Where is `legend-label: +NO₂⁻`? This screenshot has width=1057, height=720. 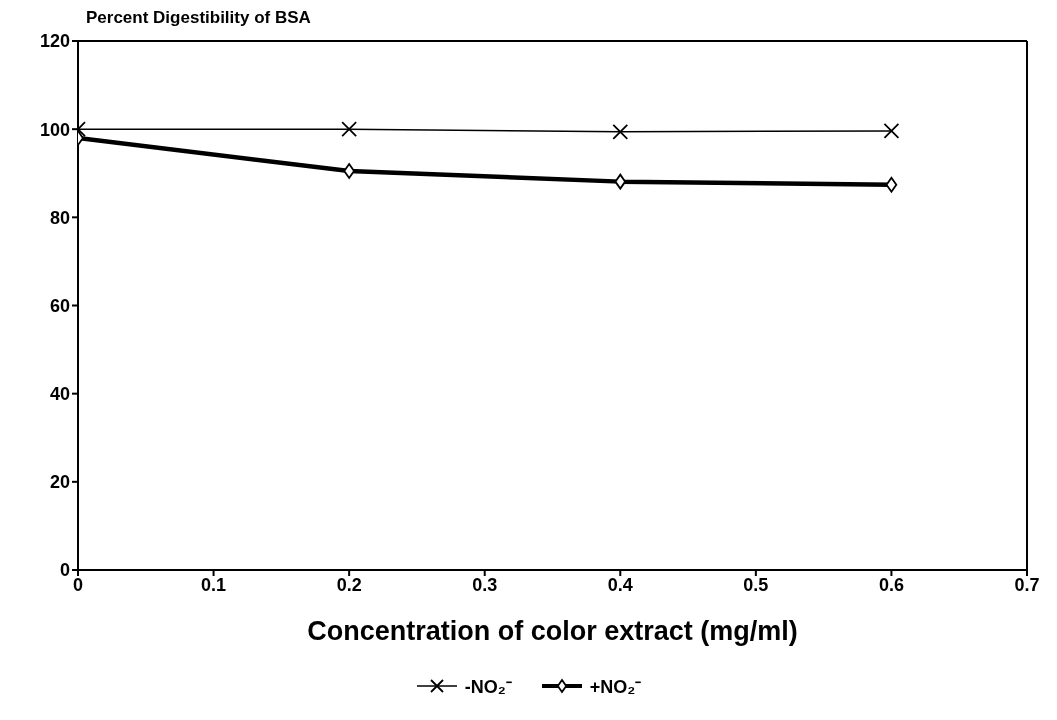
legend-label: +NO₂⁻ is located at coordinates (615, 687).